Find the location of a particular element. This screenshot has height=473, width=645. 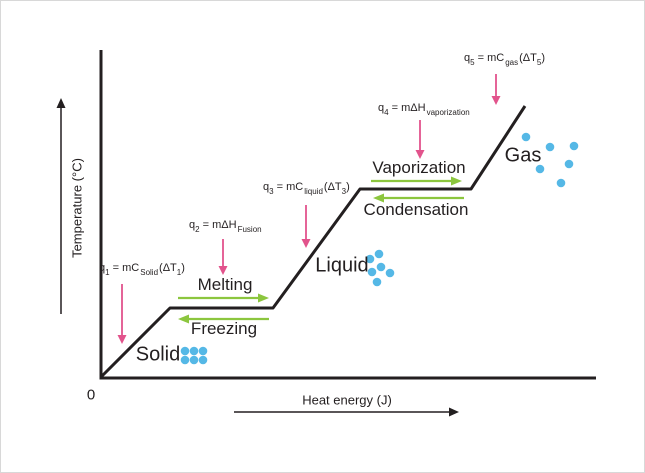

equation-q3: q3 = mCliquid(ΔT3) is located at coordinates (306, 188).